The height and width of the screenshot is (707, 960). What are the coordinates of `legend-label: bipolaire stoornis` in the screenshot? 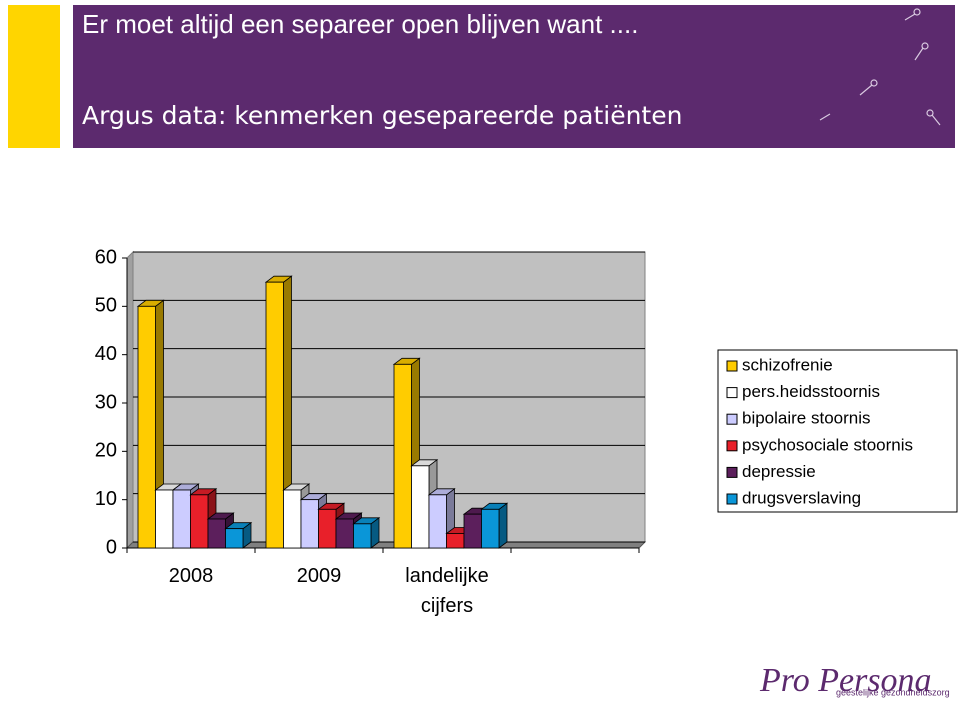 It's located at (806, 418).